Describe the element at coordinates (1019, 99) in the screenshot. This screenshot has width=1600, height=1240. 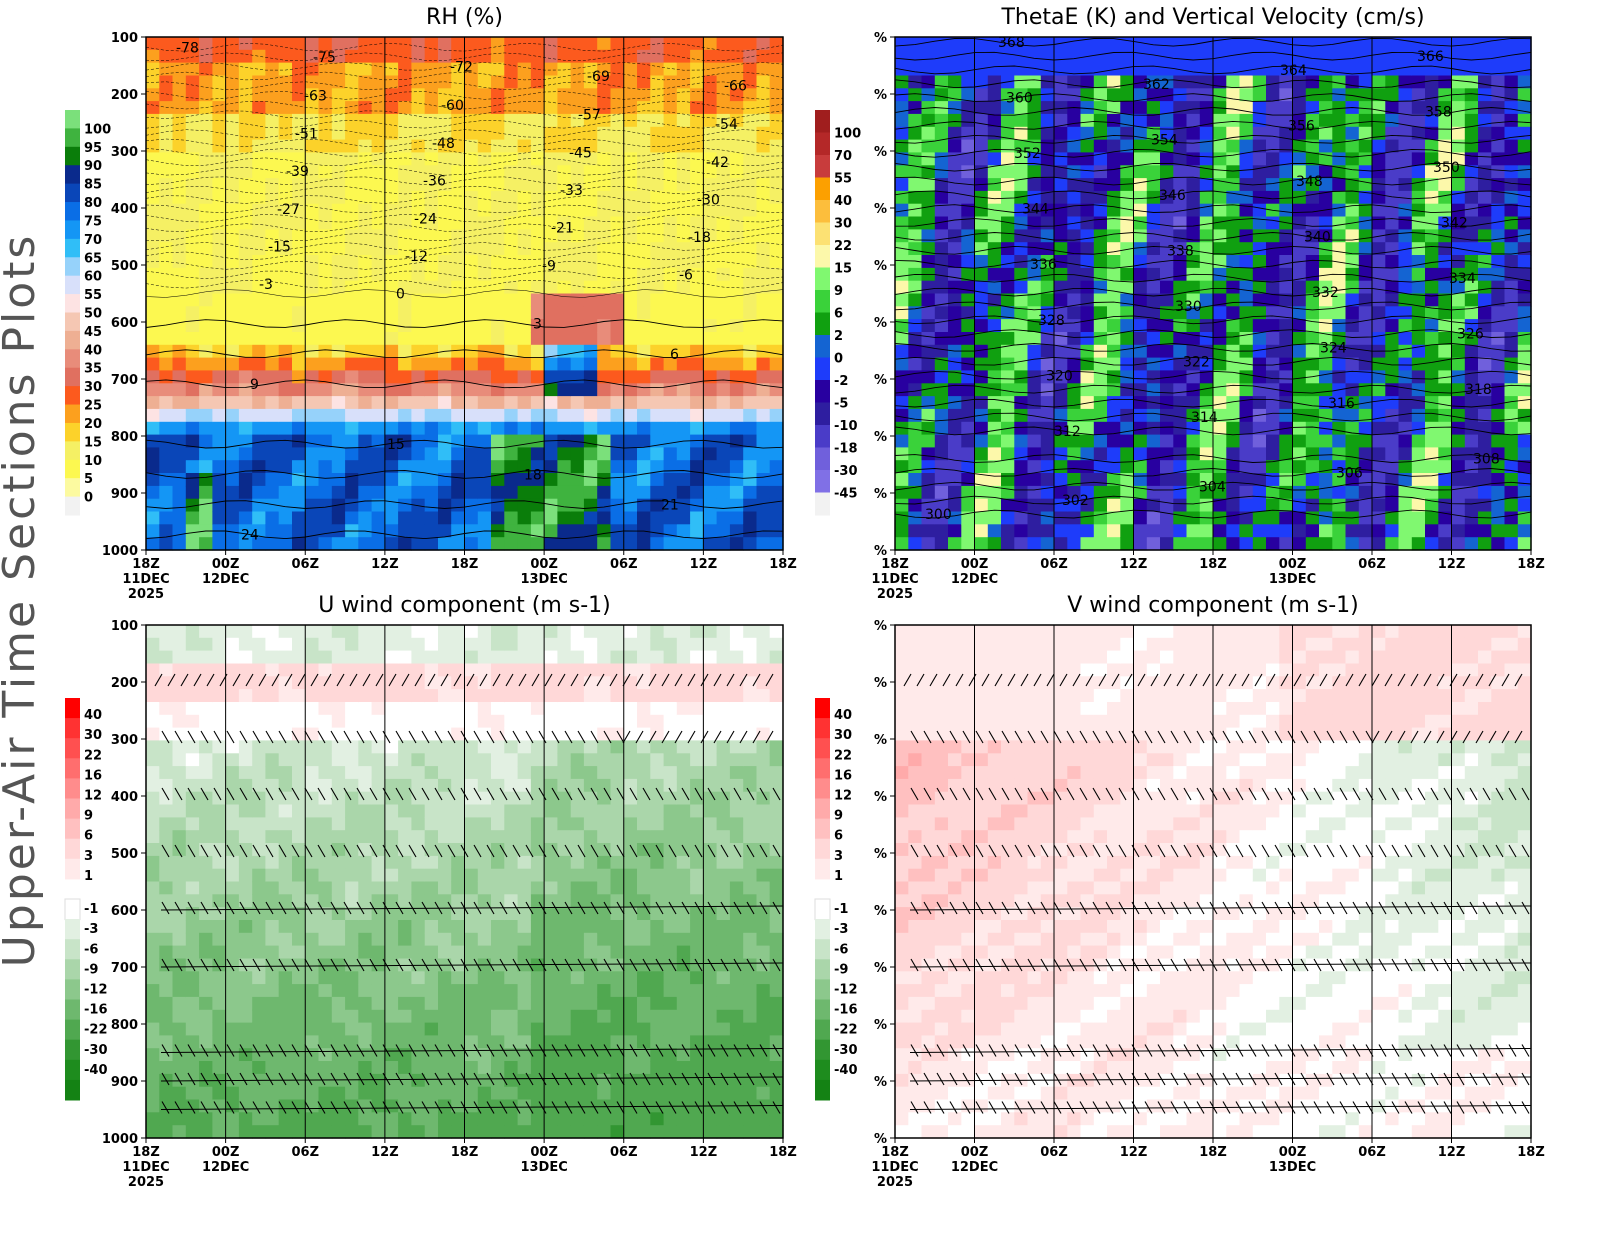
I see `contour-label: 360` at that location.